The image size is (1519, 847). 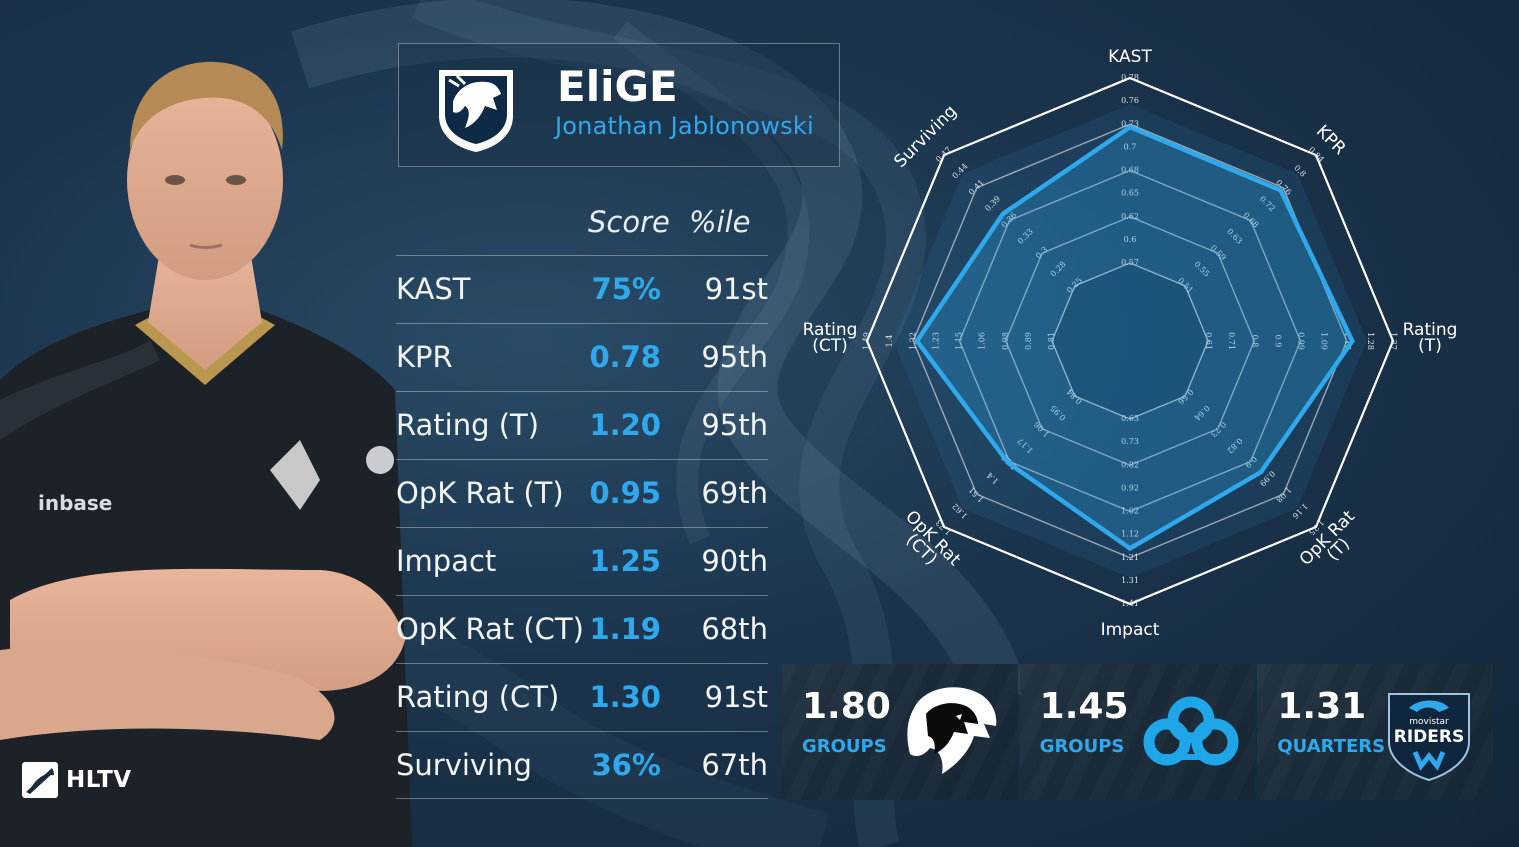 I want to click on radar-tick-label: 1.4, so click(x=889, y=341).